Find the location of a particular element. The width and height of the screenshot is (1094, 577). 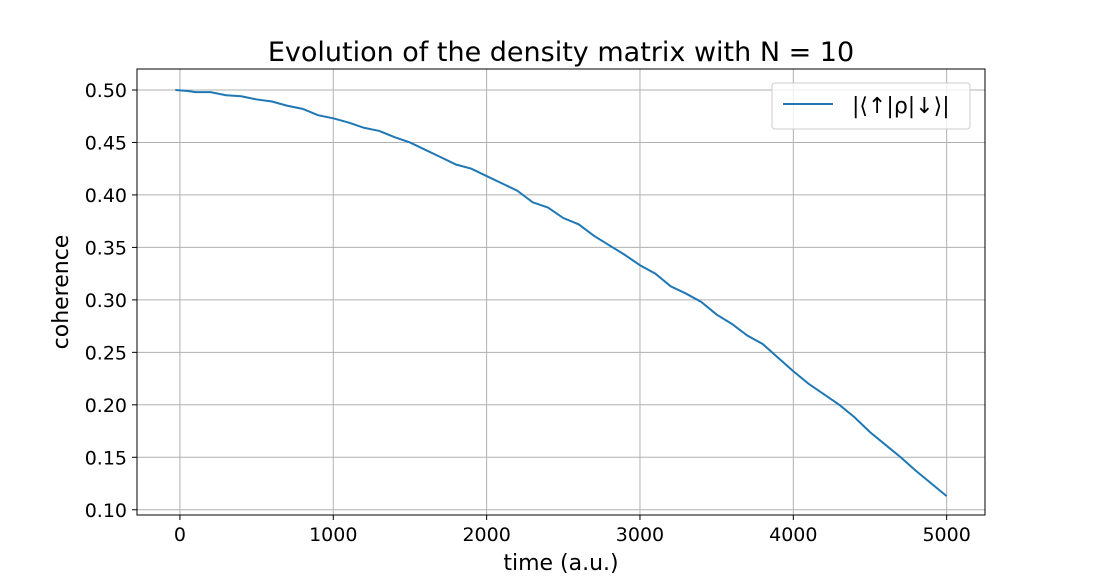

x-tick-label: 1000 is located at coordinates (333, 535).